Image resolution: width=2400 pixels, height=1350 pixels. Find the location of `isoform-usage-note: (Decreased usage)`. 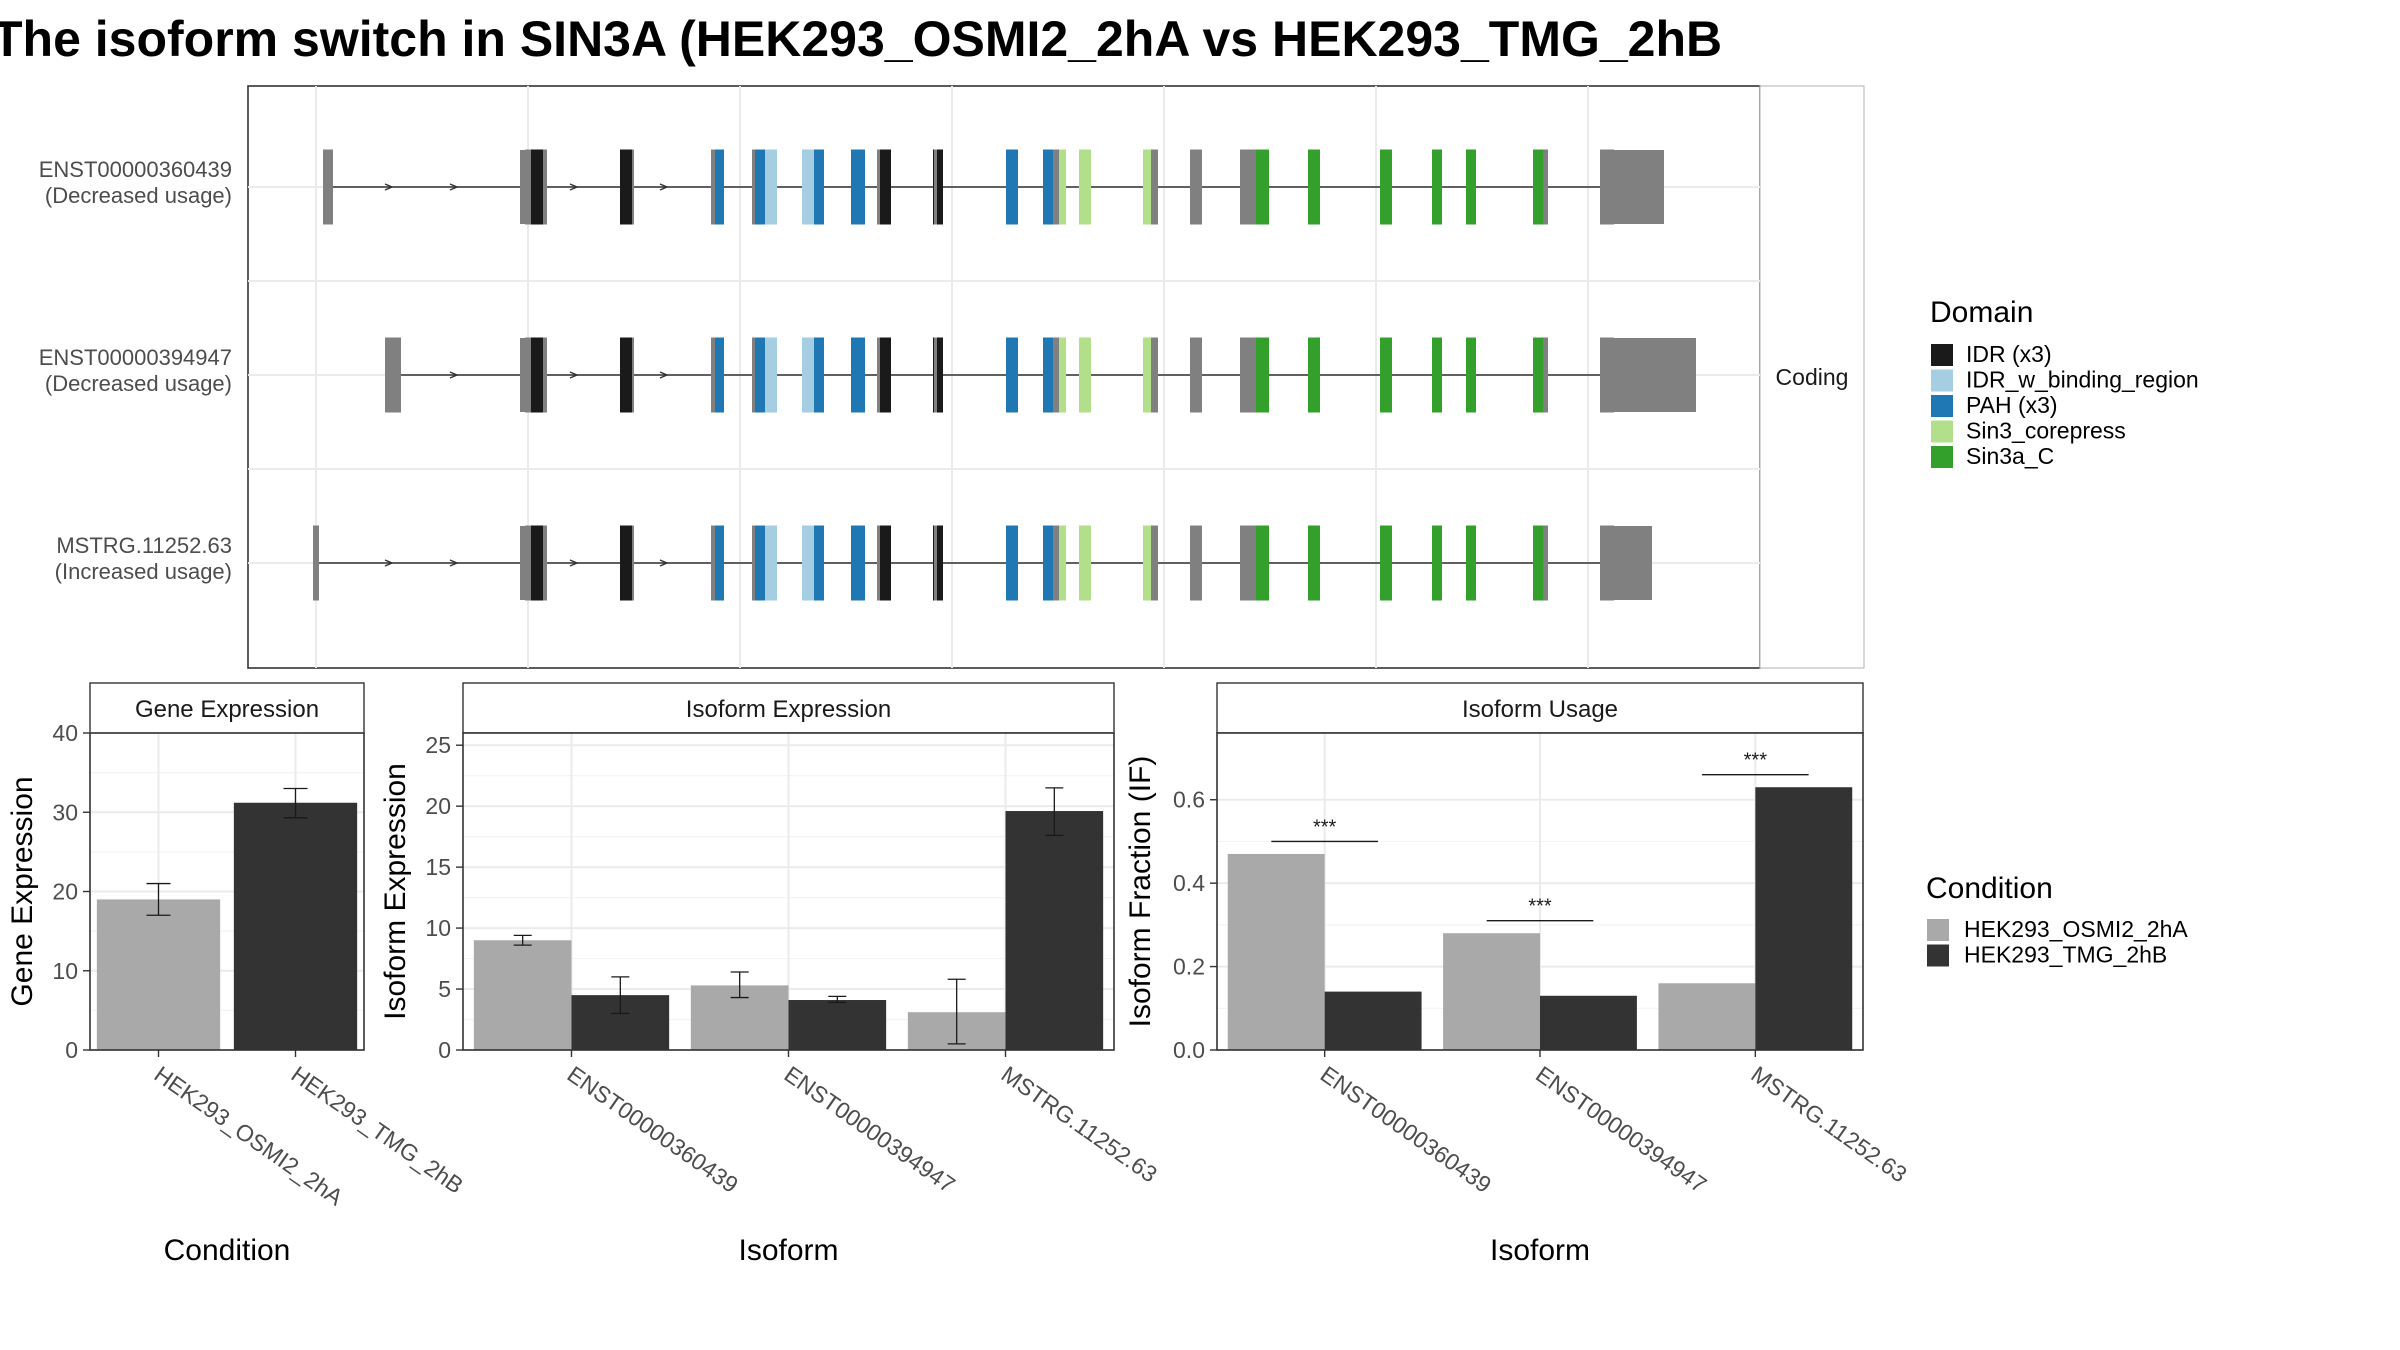

isoform-usage-note: (Decreased usage) is located at coordinates (138, 195).